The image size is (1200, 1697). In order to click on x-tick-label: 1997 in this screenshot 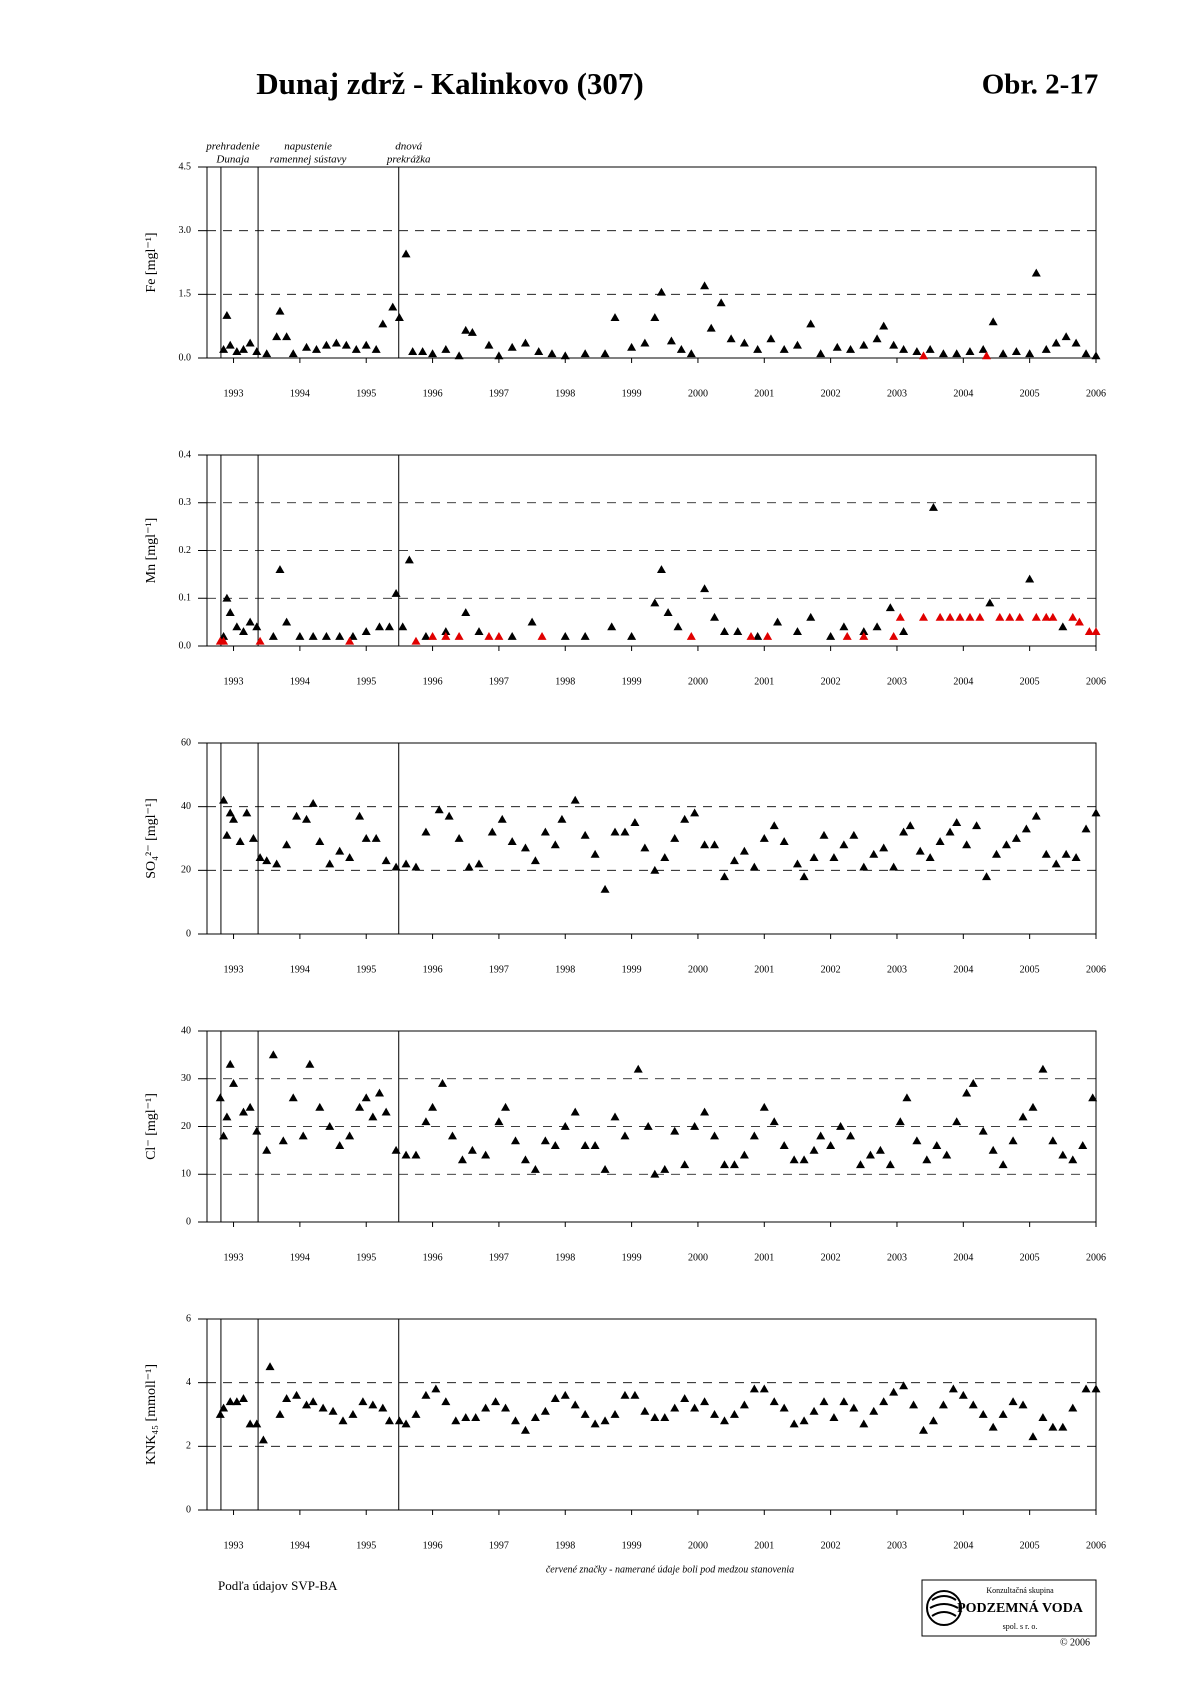, I will do `click(499, 969)`.